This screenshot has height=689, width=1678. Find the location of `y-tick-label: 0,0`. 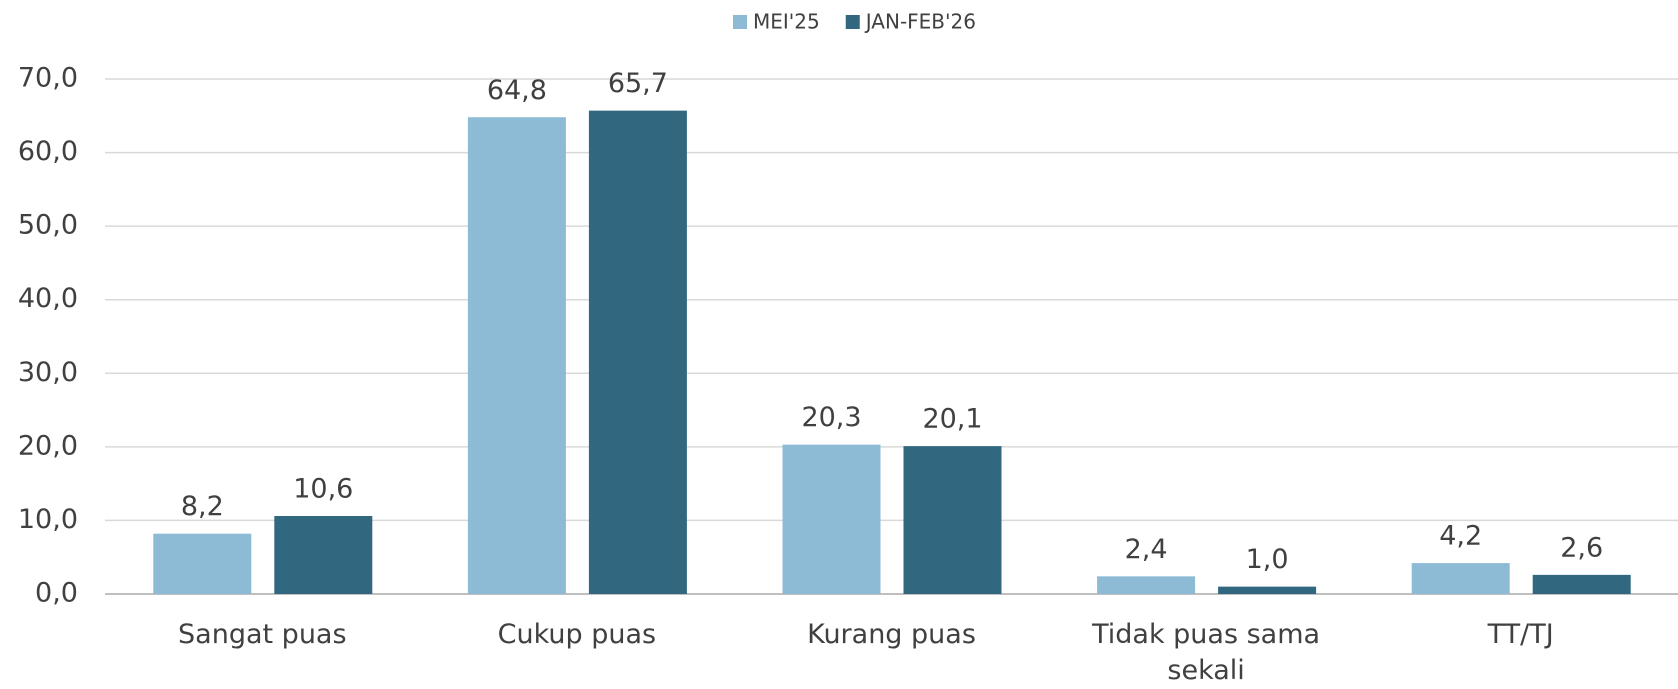

y-tick-label: 0,0 is located at coordinates (56, 593).